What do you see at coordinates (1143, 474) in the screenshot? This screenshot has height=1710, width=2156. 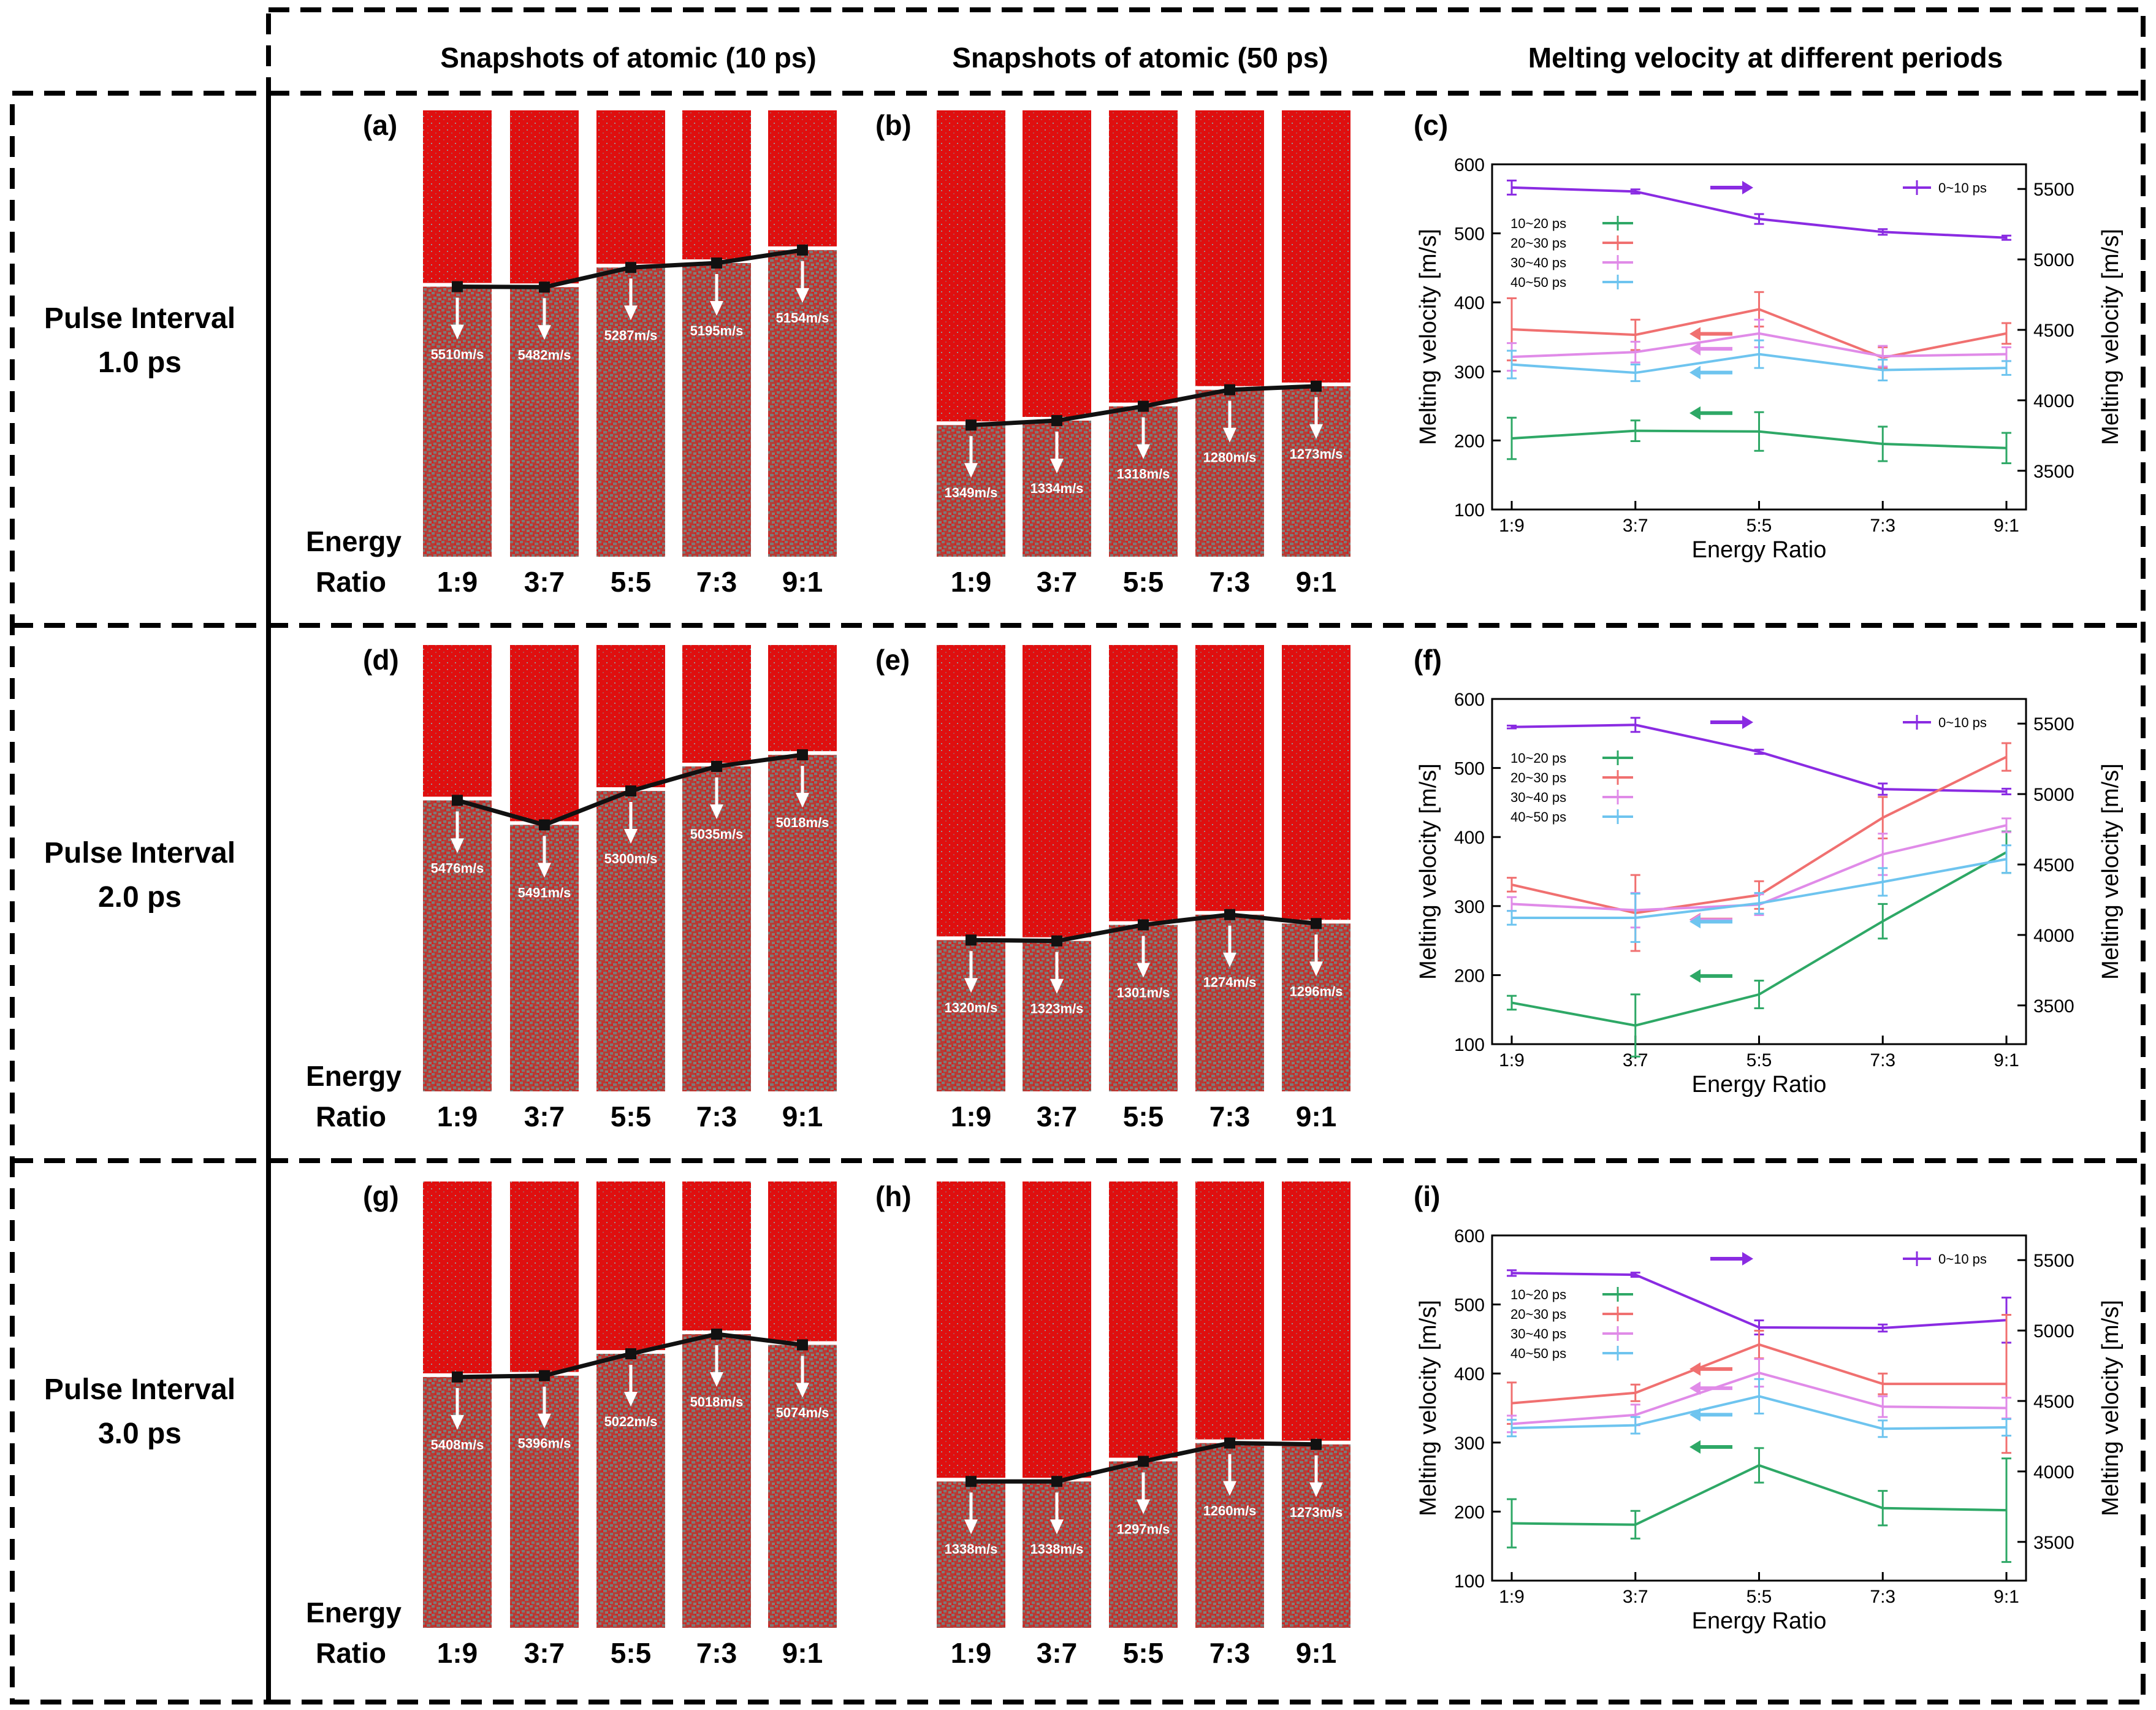 I see `velocity-label: 1318m/s` at bounding box center [1143, 474].